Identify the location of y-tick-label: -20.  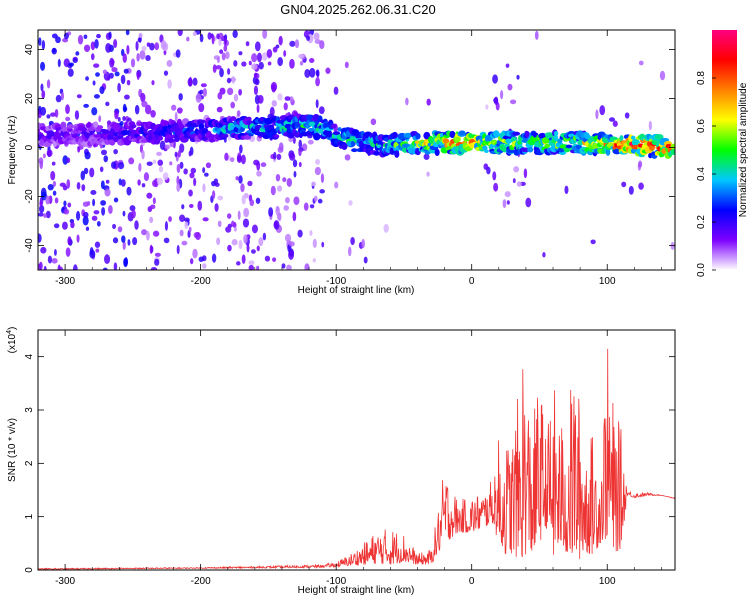
(29, 196).